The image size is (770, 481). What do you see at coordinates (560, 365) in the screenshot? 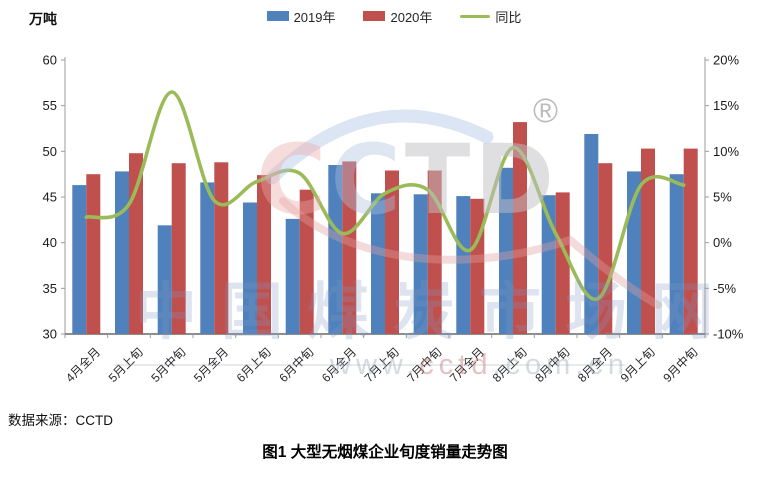
I see `watermark-url-part: .com.cn` at bounding box center [560, 365].